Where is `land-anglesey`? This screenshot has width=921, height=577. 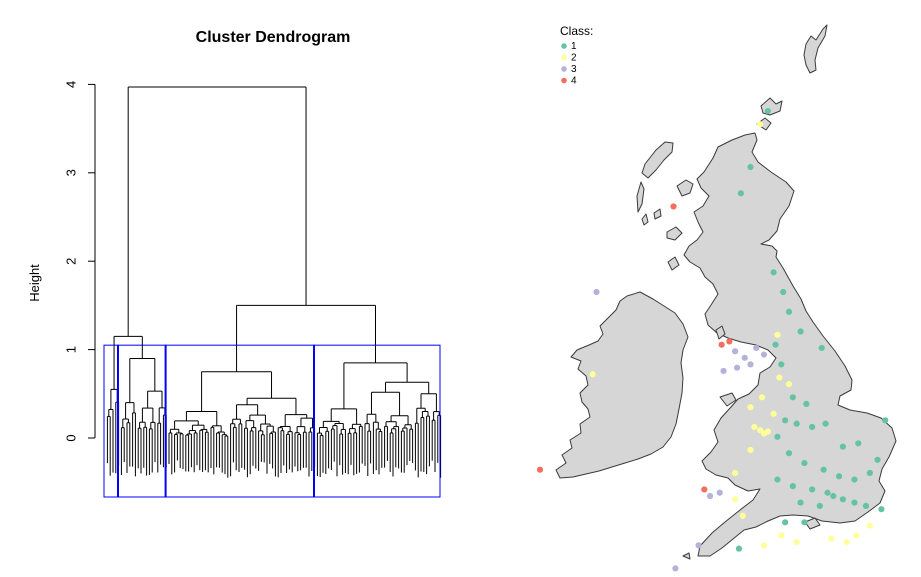
land-anglesey is located at coordinates (728, 399).